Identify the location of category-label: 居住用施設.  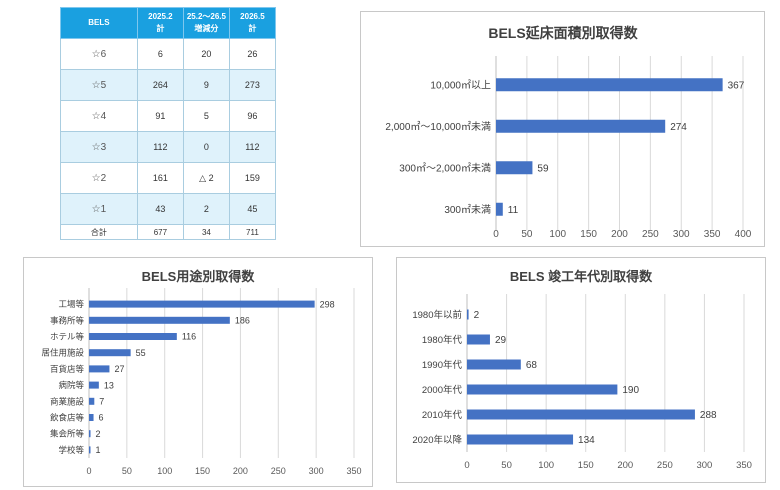
(62, 353).